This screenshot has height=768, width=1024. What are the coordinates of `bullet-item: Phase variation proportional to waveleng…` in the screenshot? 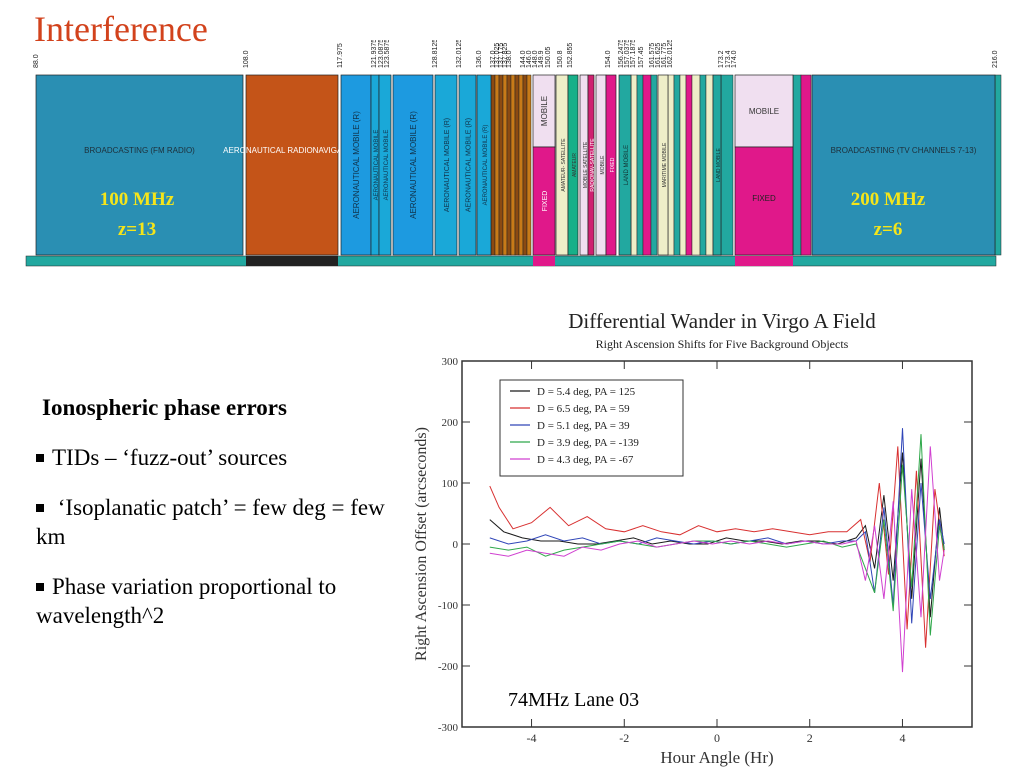 It's located at (211, 601).